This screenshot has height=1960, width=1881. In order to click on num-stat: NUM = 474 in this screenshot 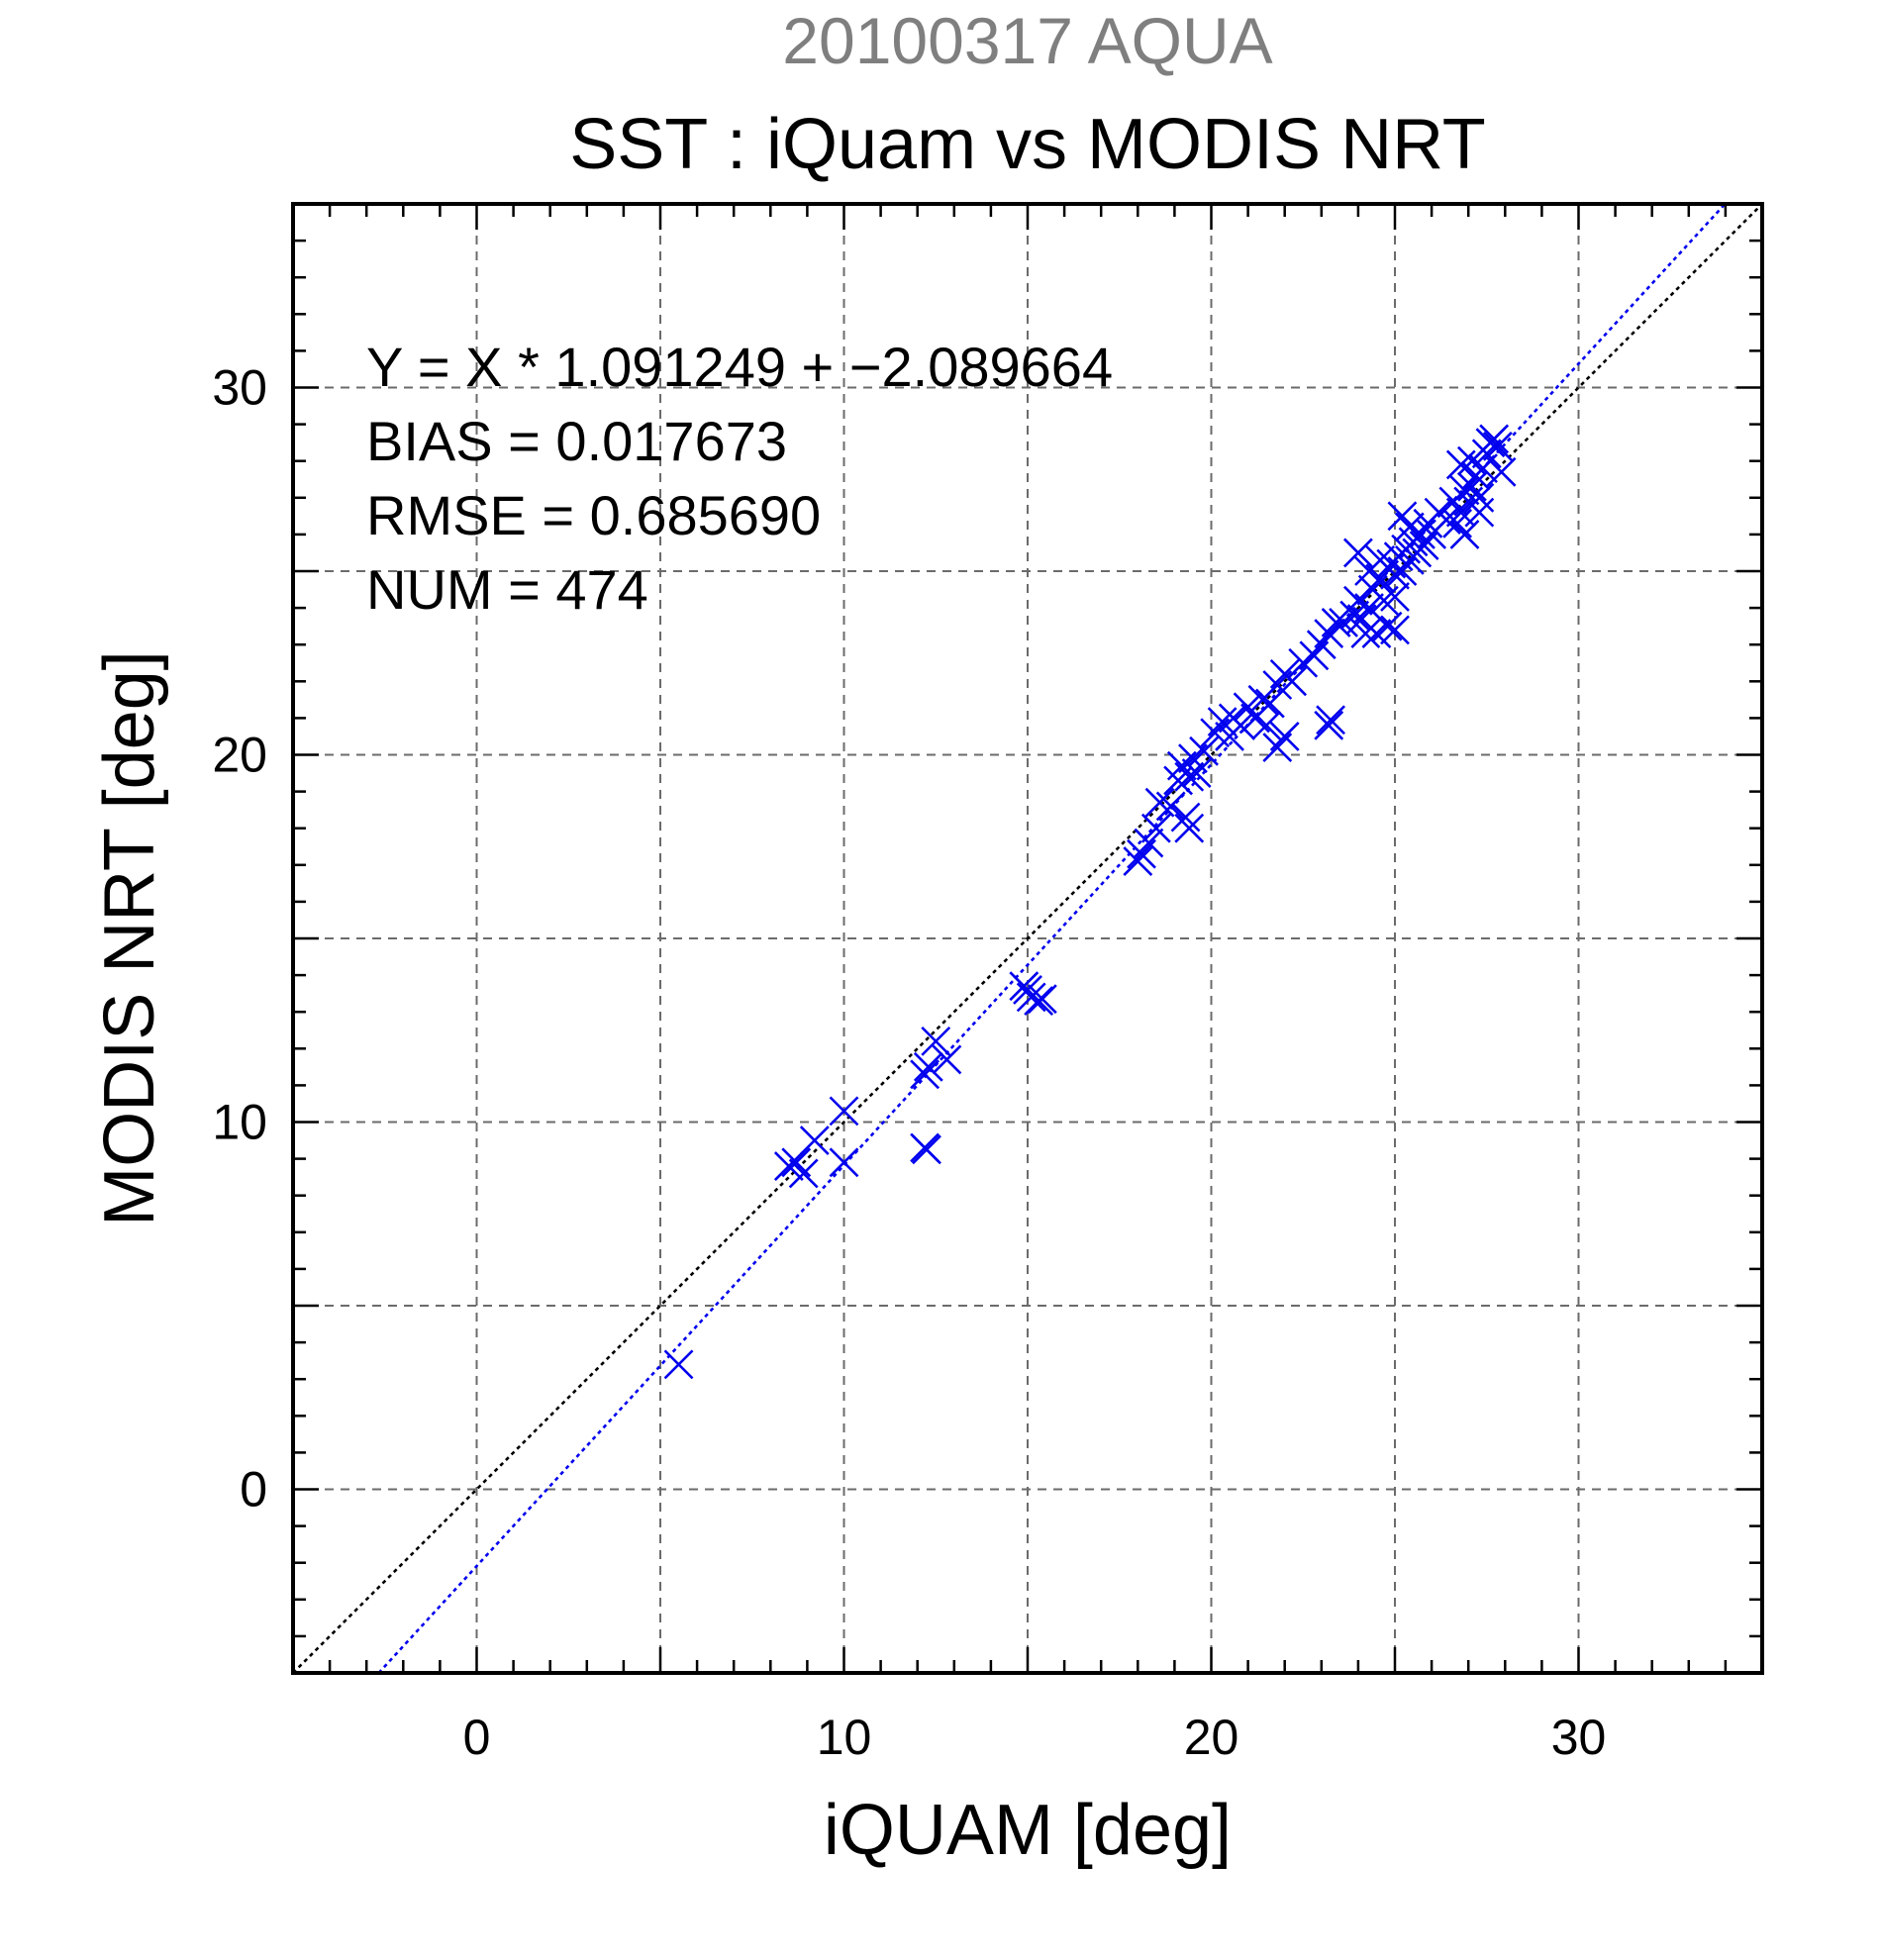, I will do `click(507, 589)`.